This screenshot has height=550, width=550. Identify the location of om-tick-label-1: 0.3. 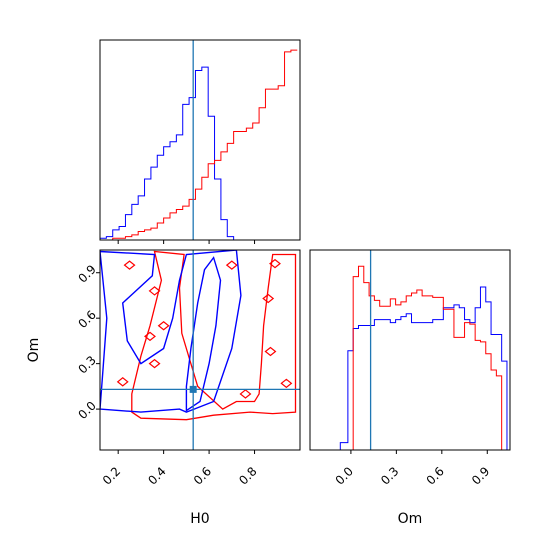
(86, 364).